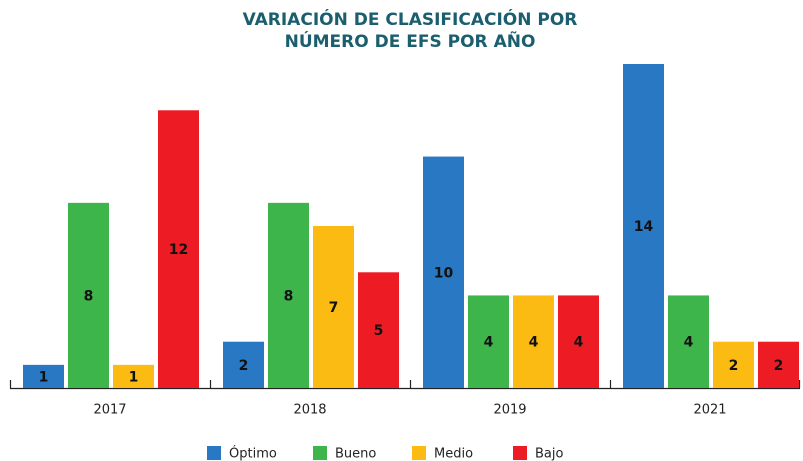  I want to click on value-label: 5, so click(379, 331).